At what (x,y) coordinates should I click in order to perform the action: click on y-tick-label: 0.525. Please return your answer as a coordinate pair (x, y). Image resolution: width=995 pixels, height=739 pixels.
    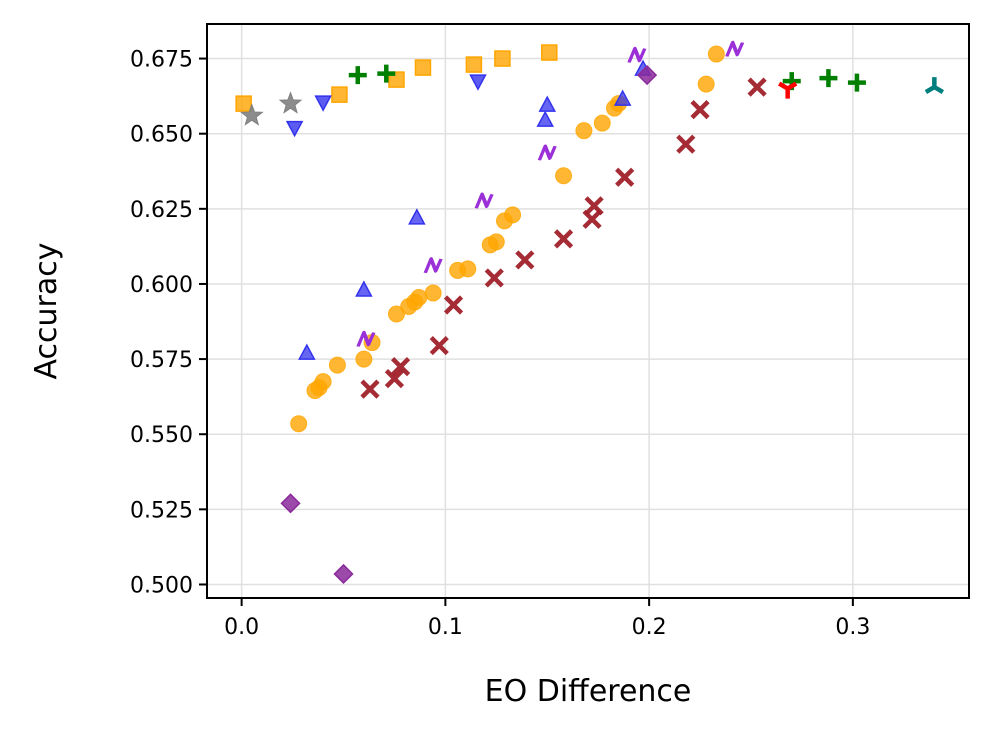
    Looking at the image, I should click on (161, 510).